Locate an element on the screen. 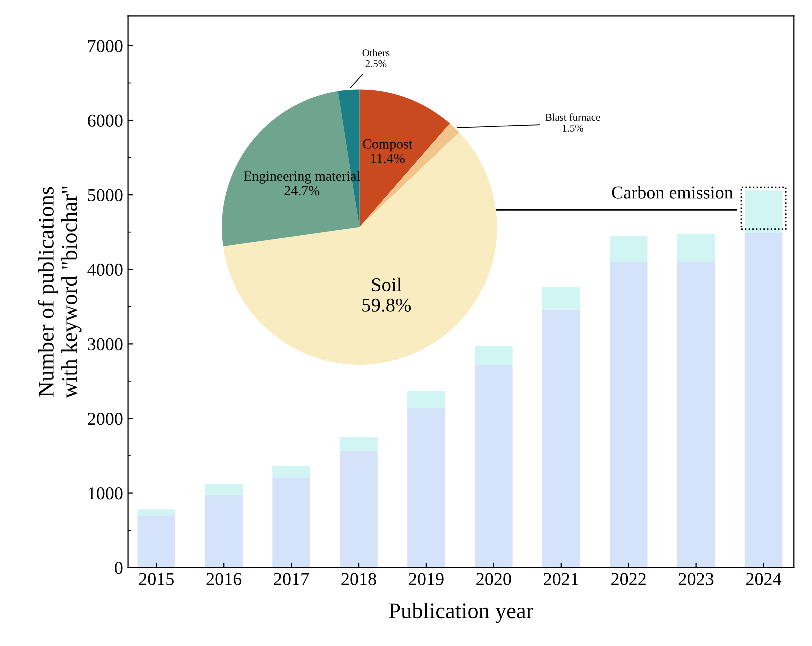 The height and width of the screenshot is (646, 812). x-tick-label: 2024 is located at coordinates (764, 579).